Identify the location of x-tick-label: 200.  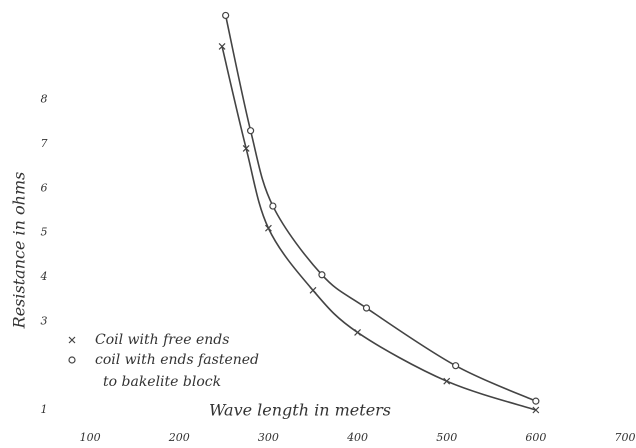
(179, 437).